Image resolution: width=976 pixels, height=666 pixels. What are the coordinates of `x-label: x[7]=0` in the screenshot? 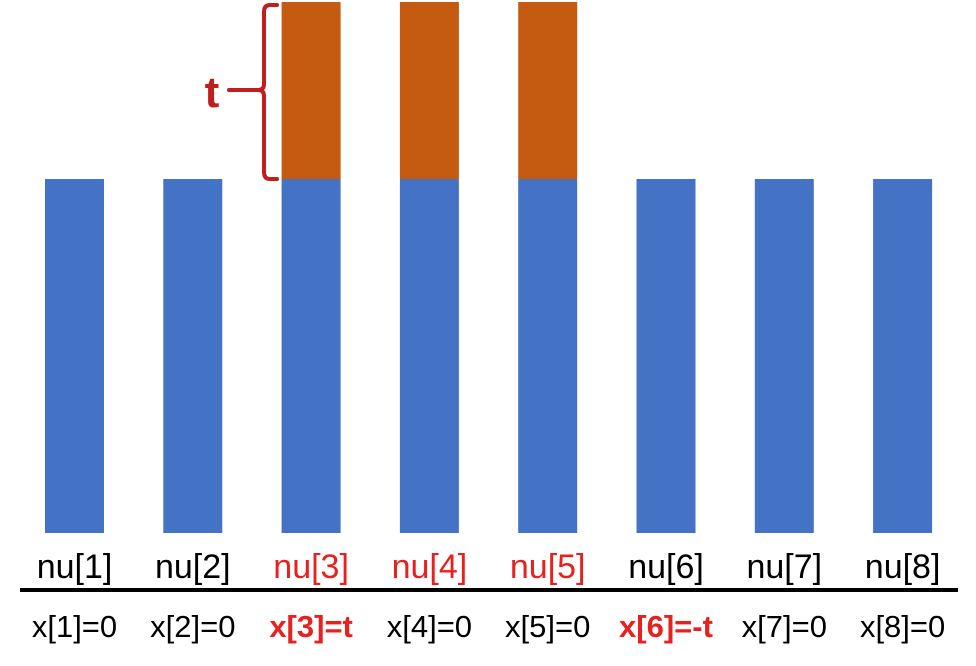 It's located at (784, 626).